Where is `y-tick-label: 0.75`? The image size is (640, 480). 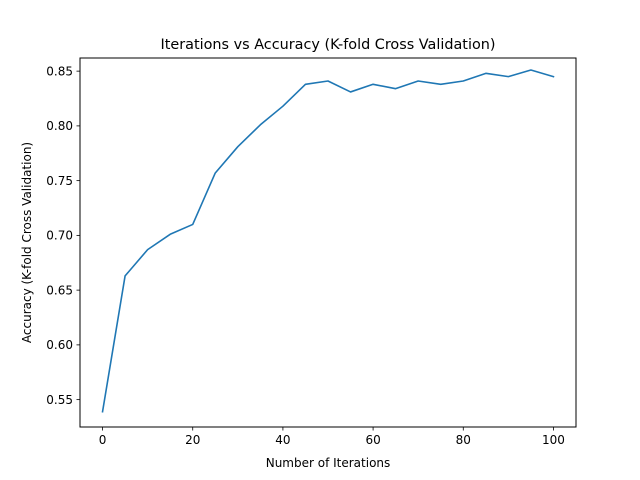
y-tick-label: 0.75 is located at coordinates (59, 181).